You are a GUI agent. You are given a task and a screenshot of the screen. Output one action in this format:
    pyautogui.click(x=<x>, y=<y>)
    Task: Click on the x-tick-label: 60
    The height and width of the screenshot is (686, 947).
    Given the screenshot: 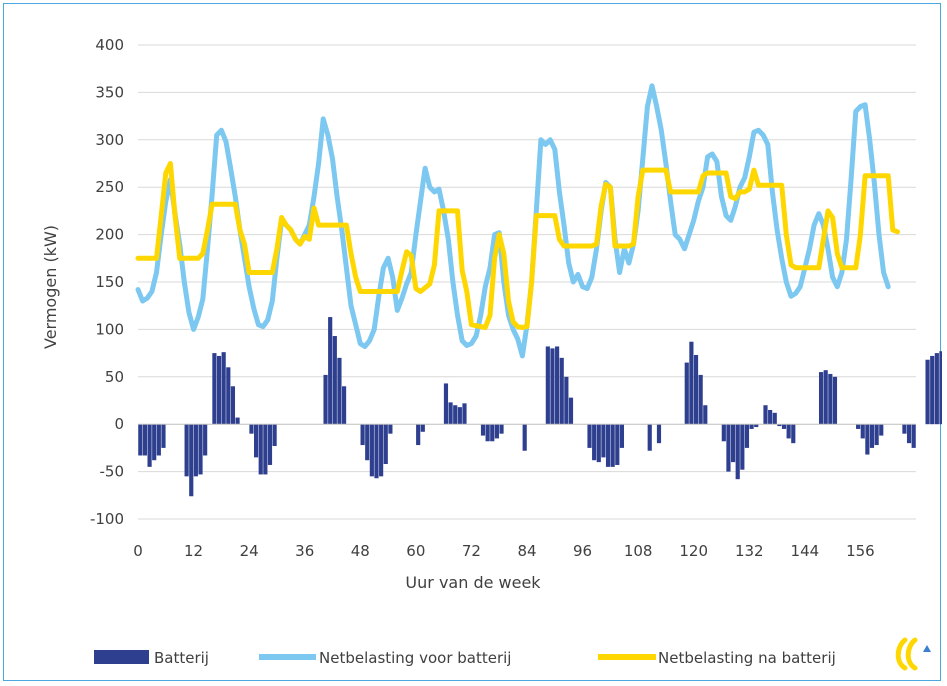 What is the action you would take?
    pyautogui.click(x=415, y=551)
    